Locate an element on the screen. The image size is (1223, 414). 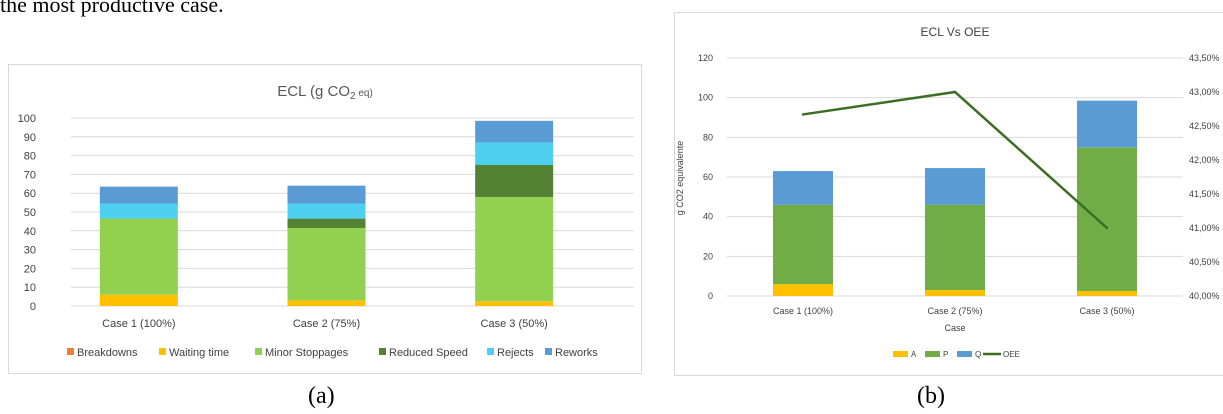
legend-label: P is located at coordinates (945, 354).